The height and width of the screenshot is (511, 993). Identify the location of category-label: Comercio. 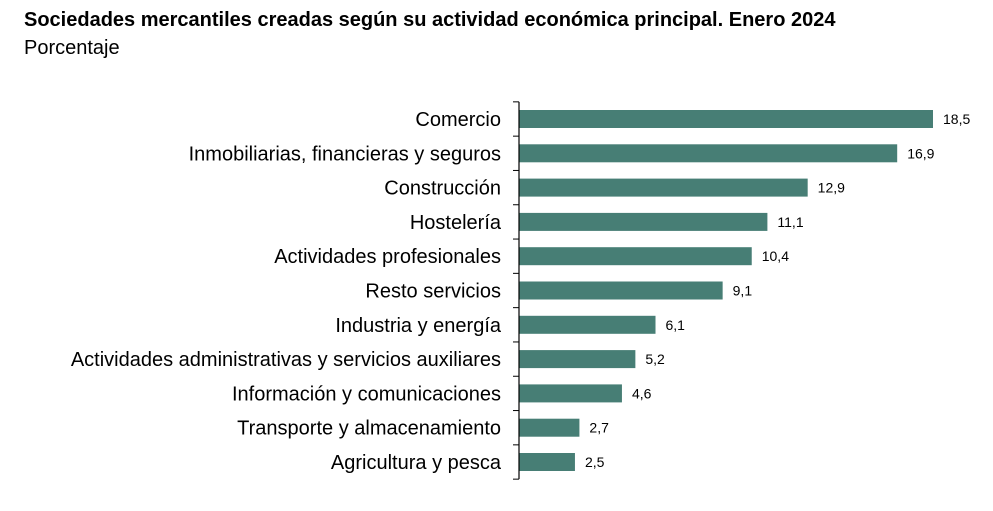
(458, 120).